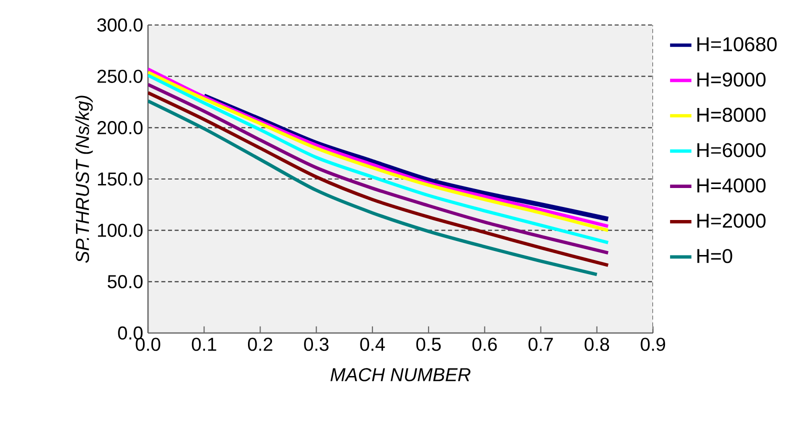  What do you see at coordinates (204, 344) in the screenshot?
I see `x-tick-label: 0.1` at bounding box center [204, 344].